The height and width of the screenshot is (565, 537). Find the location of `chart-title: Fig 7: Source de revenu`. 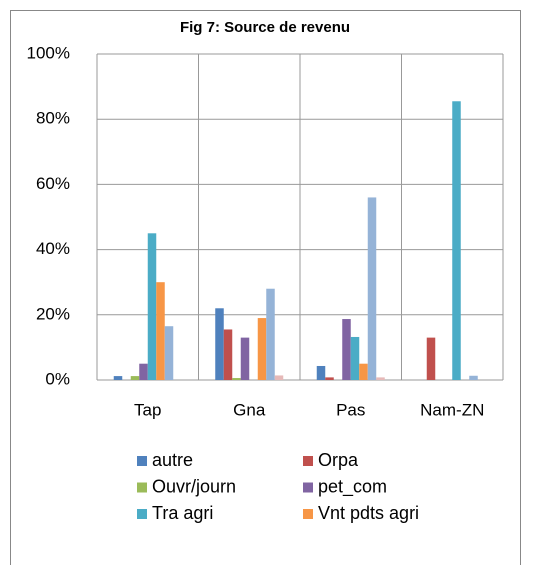

chart-title: Fig 7: Source de revenu is located at coordinates (265, 27).